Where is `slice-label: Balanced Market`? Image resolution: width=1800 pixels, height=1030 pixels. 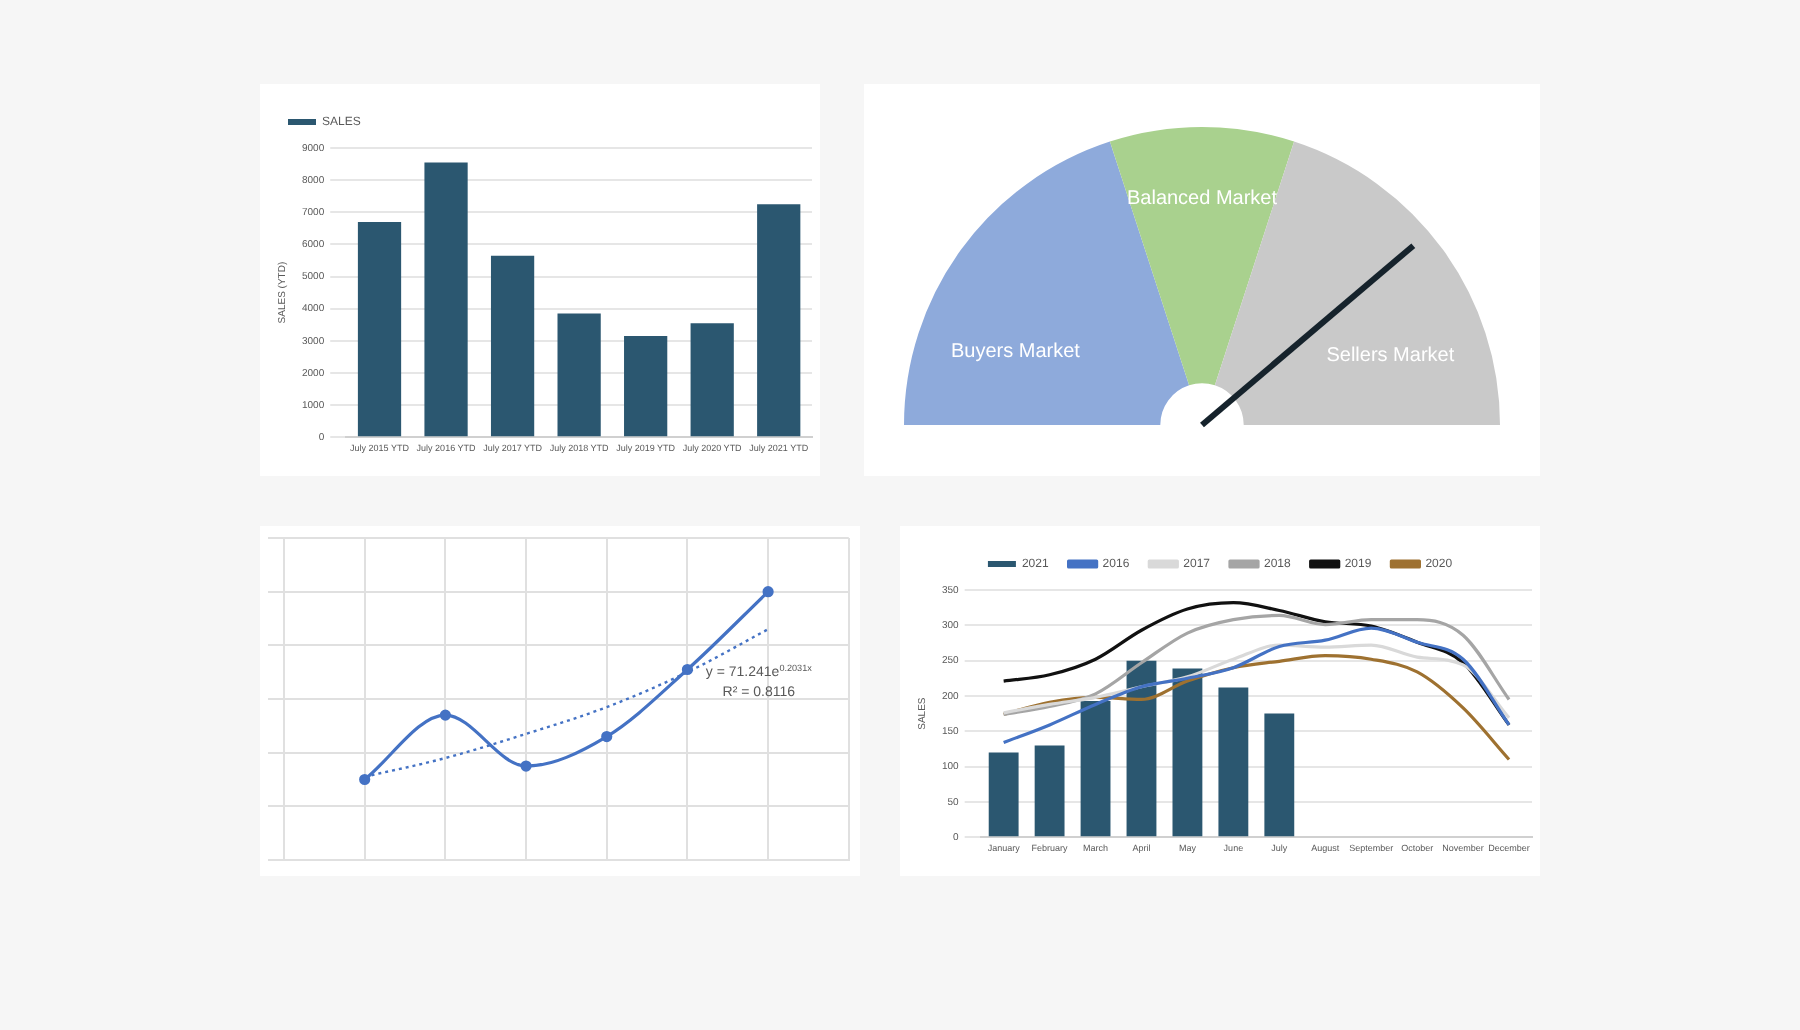
slice-label: Balanced Market is located at coordinates (1202, 199).